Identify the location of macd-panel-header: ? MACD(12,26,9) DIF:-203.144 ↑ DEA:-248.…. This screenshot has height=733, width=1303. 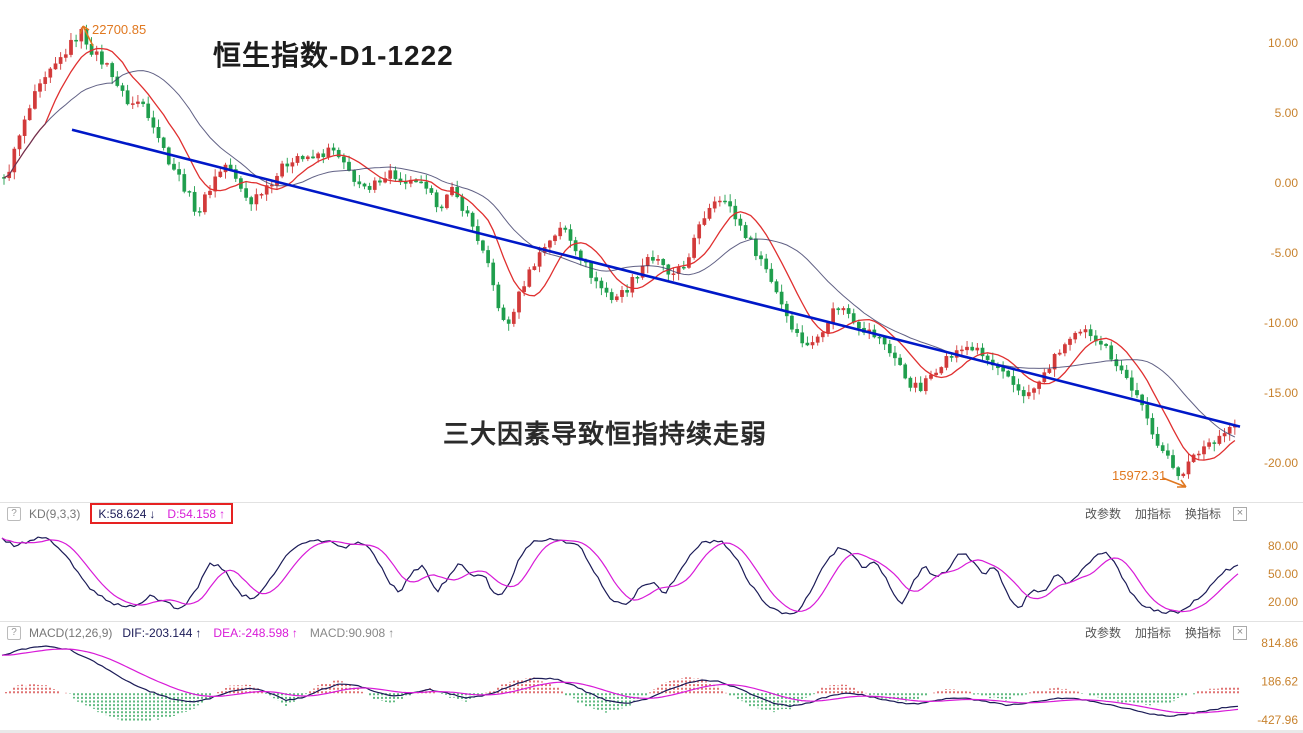
(623, 632).